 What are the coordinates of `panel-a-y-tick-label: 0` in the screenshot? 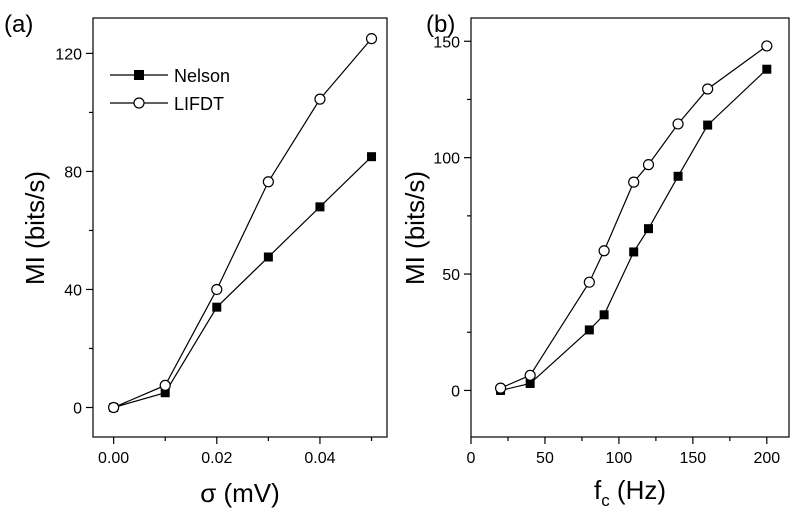 It's located at (77, 408).